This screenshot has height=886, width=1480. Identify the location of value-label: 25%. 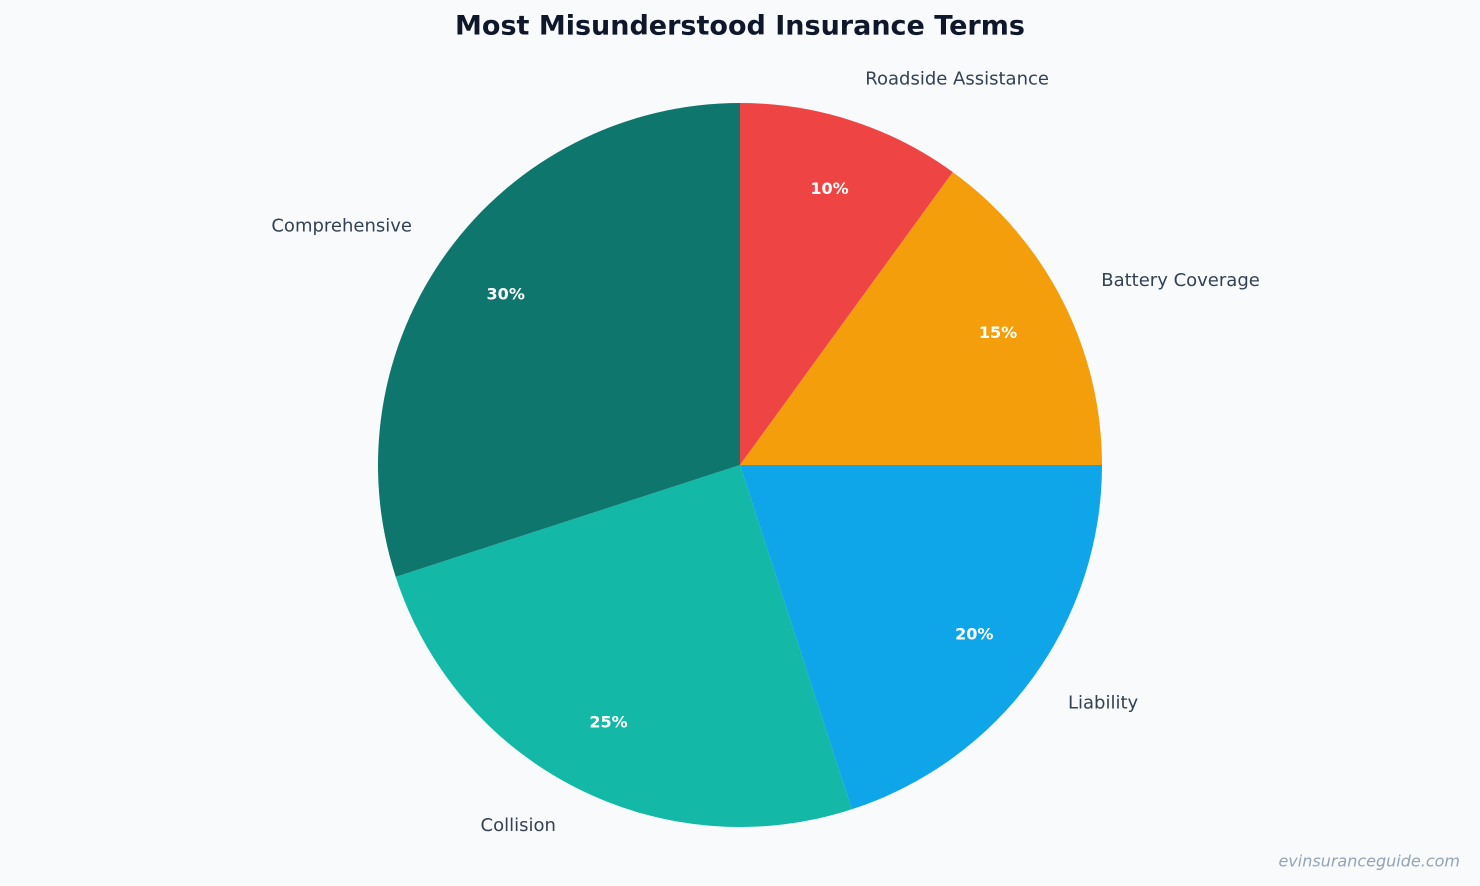
(608, 722).